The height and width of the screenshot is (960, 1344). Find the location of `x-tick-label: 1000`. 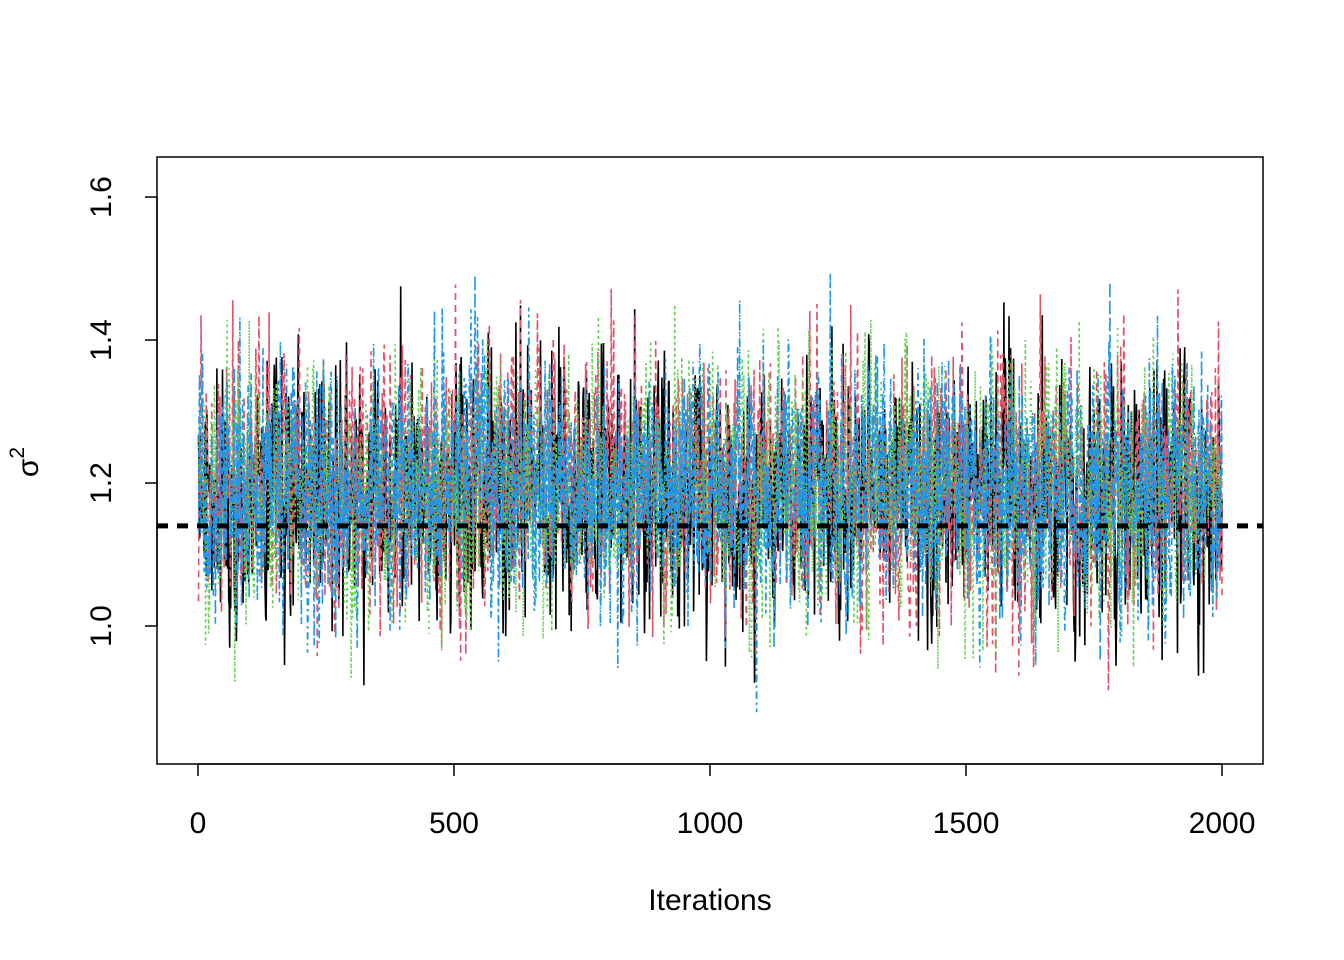

x-tick-label: 1000 is located at coordinates (710, 823).